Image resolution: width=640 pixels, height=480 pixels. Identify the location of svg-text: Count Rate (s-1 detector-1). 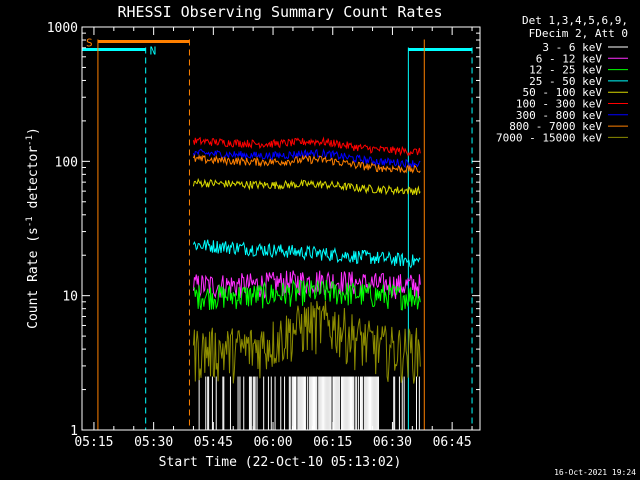
(33, 228).